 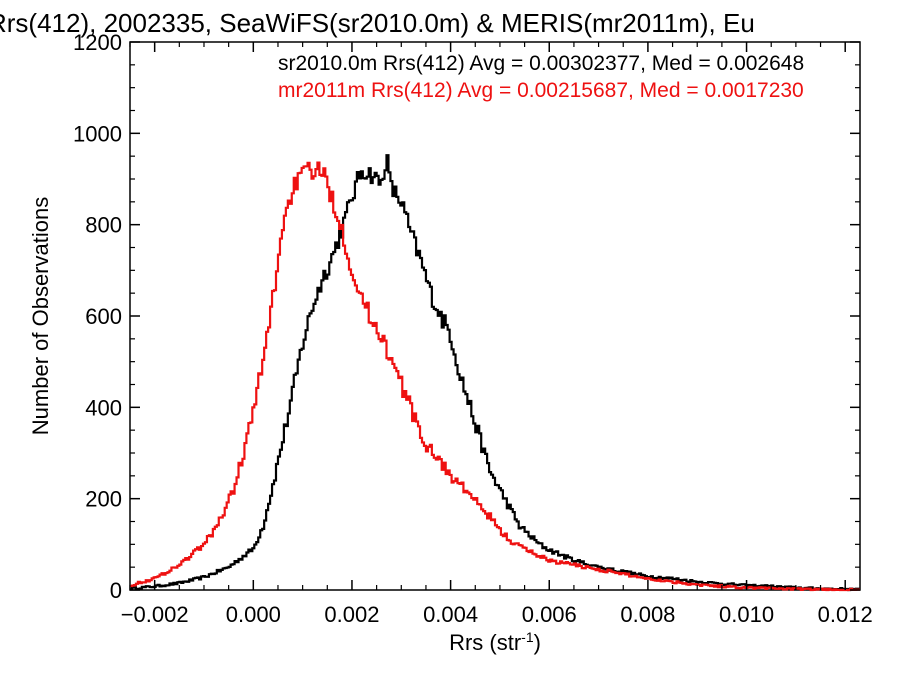 What do you see at coordinates (351, 614) in the screenshot?
I see `x-tick-label: 0.002` at bounding box center [351, 614].